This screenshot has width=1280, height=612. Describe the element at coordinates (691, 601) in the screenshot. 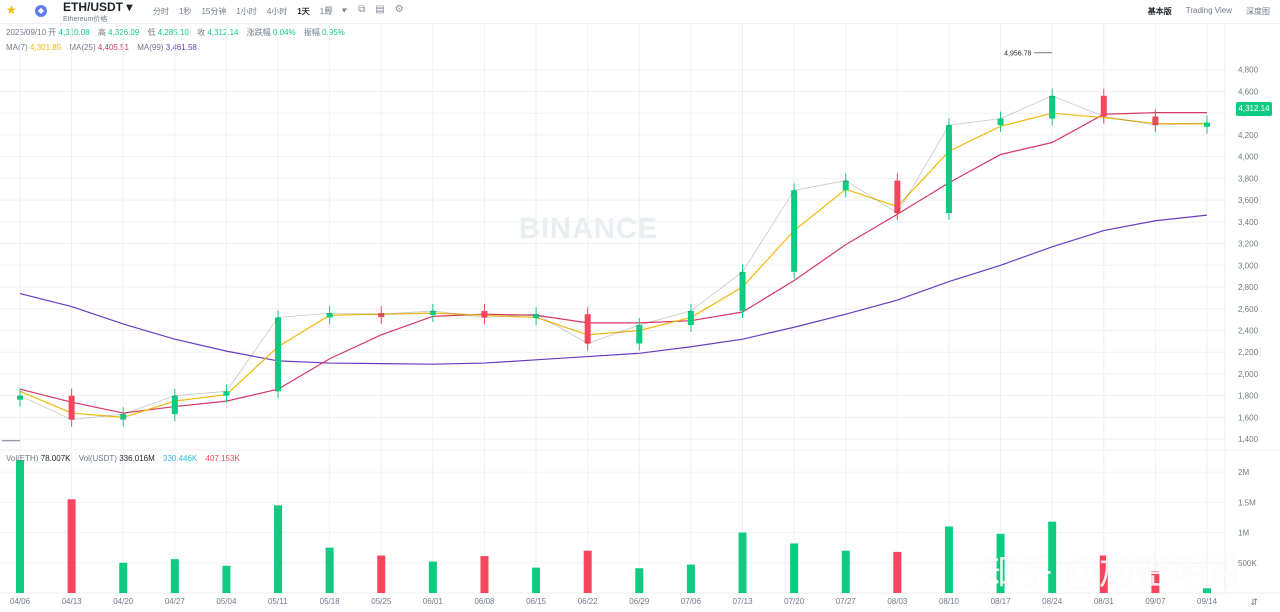

I see `time-tick-label: 07/06` at that location.